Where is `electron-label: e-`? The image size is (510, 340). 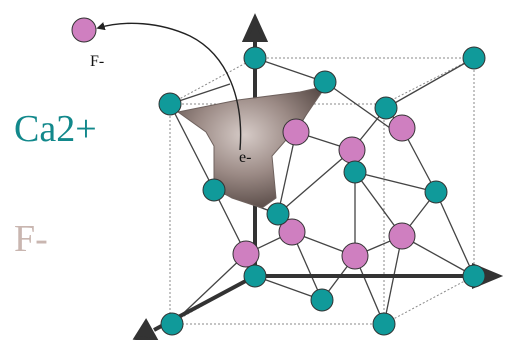
electron-label: e- is located at coordinates (245, 157).